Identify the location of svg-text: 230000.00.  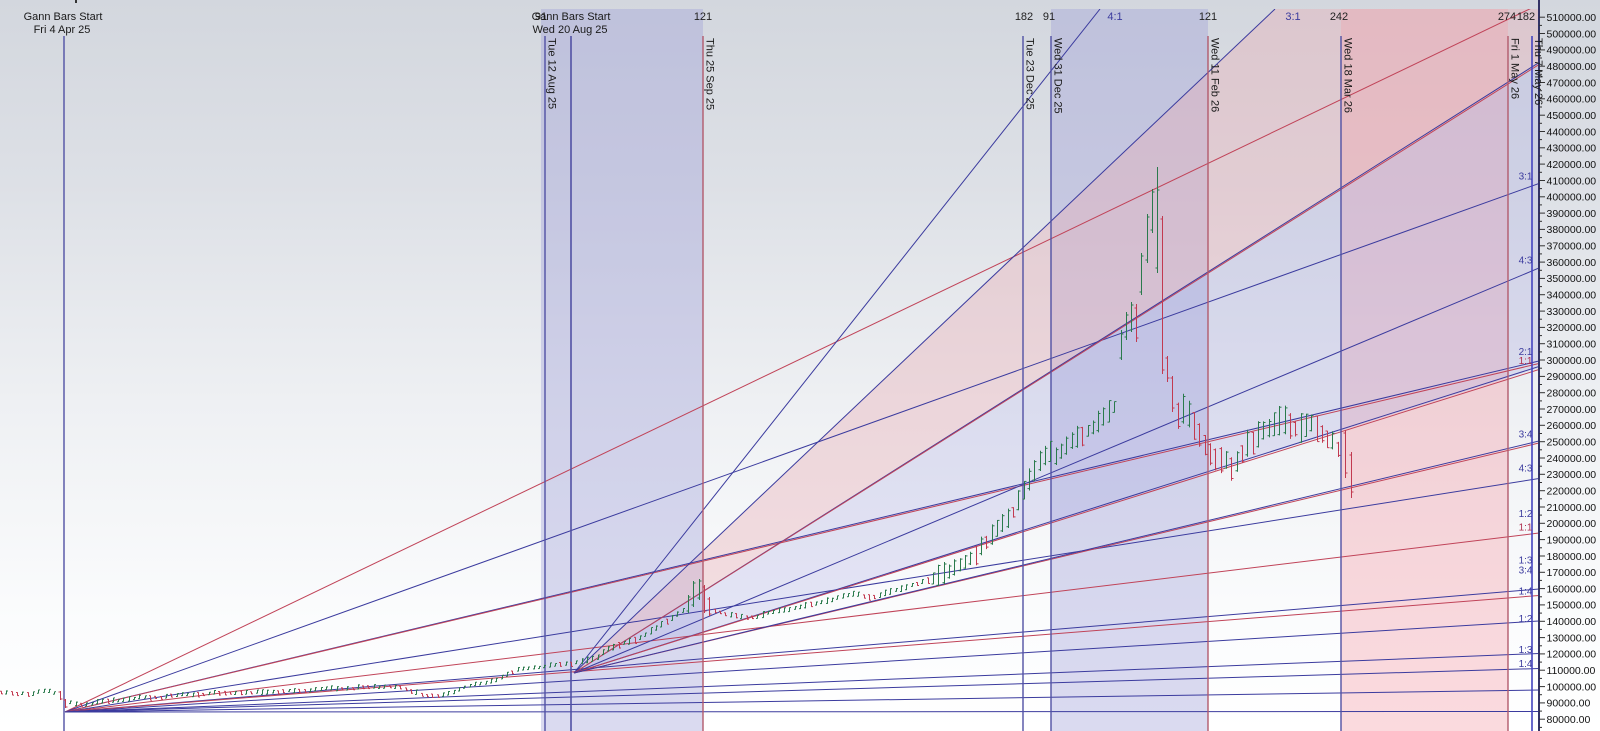
(1572, 475).